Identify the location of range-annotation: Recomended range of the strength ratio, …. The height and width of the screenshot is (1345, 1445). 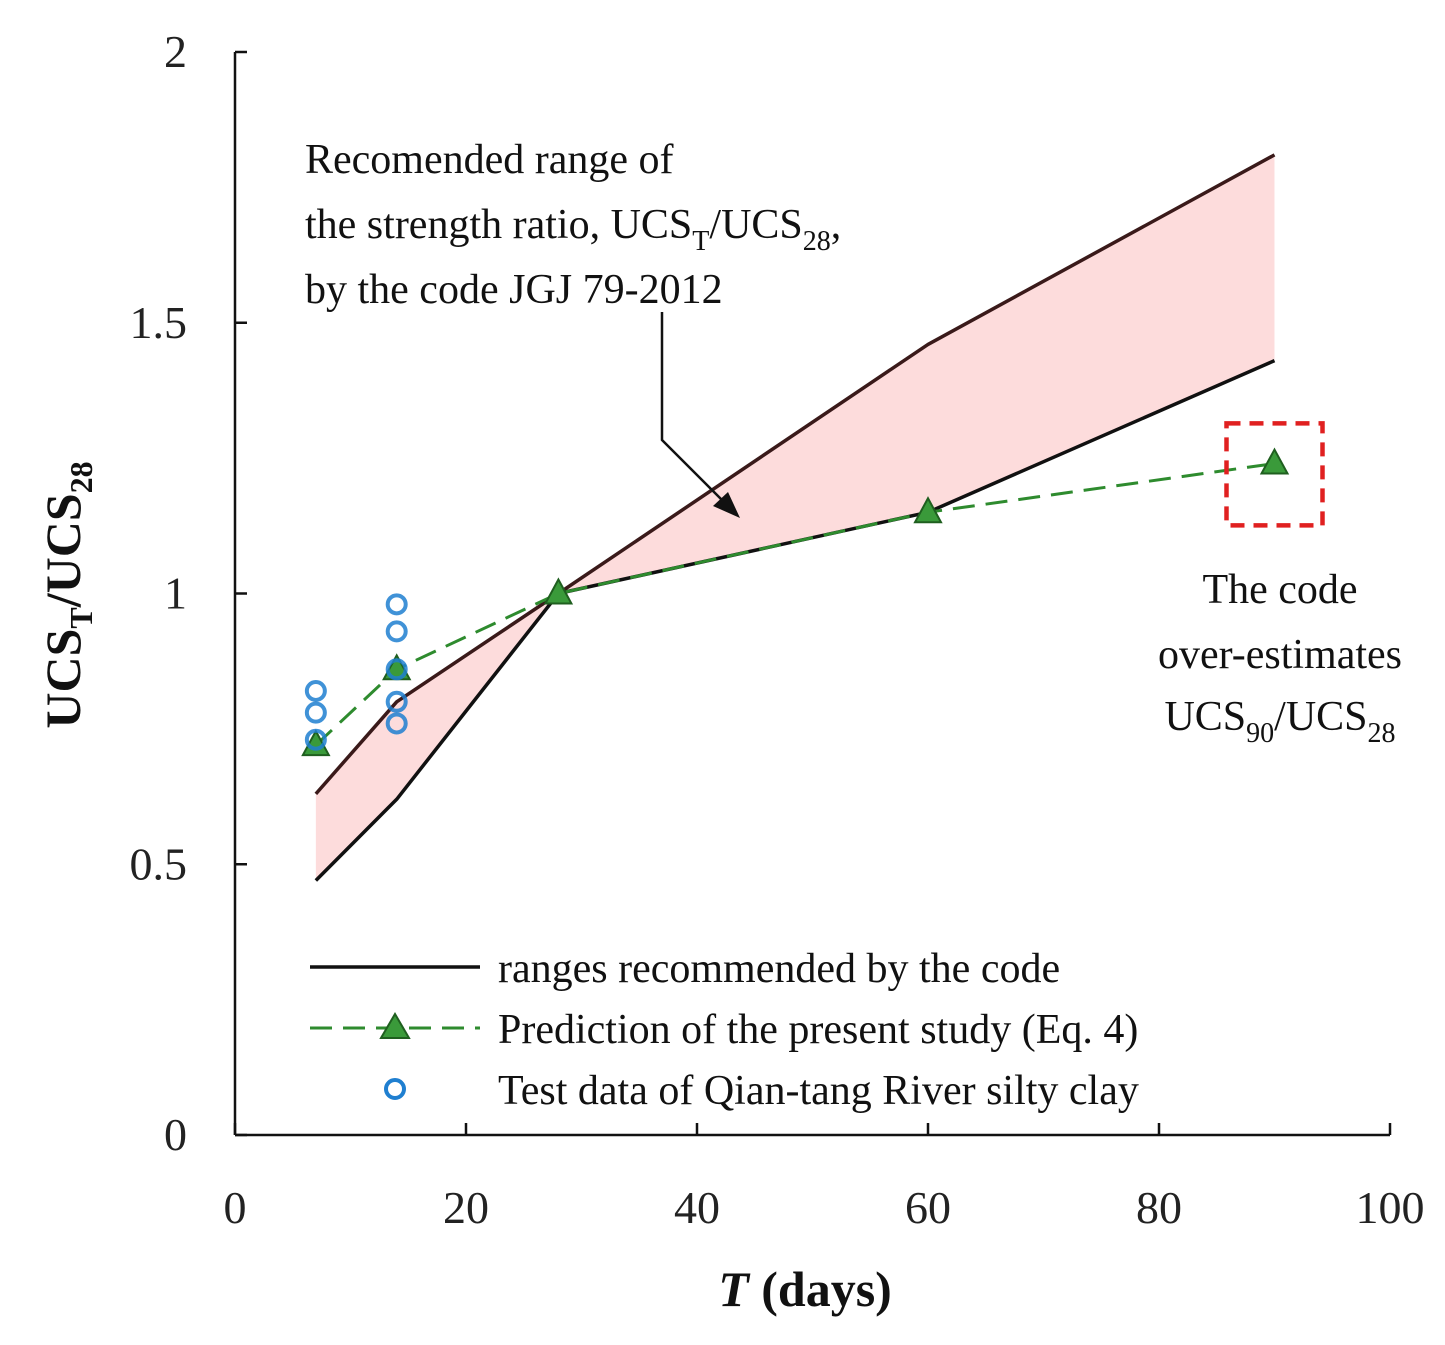
(573, 327).